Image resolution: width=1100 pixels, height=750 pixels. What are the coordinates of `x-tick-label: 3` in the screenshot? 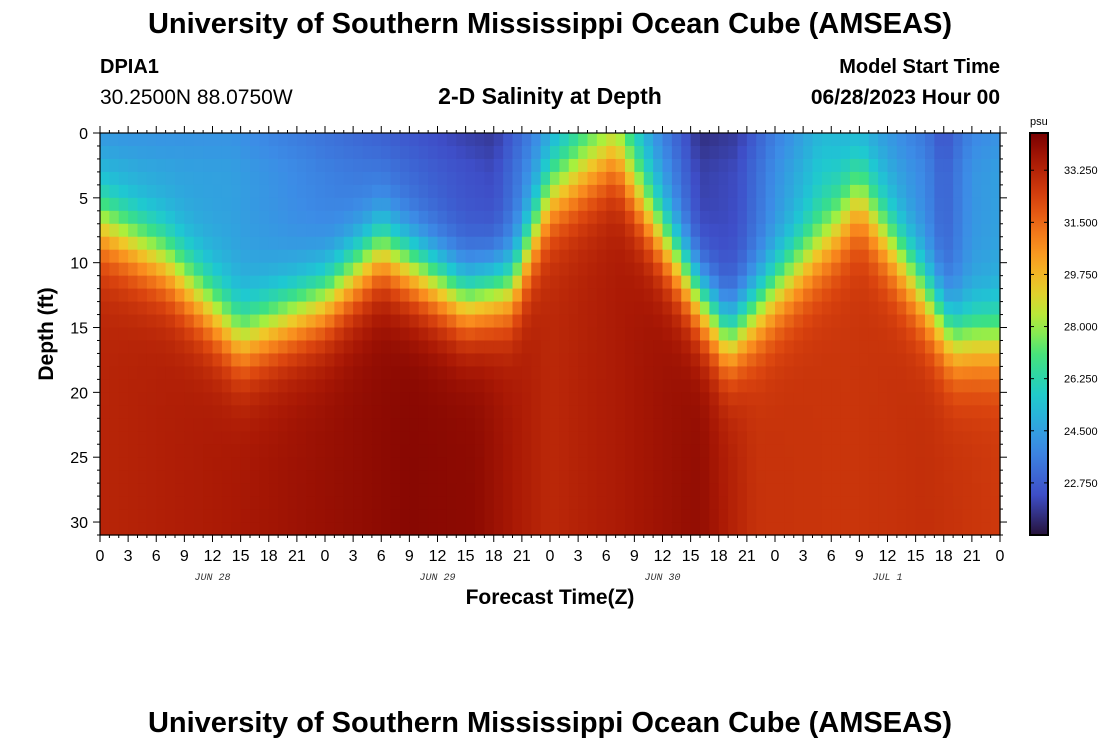 It's located at (578, 556).